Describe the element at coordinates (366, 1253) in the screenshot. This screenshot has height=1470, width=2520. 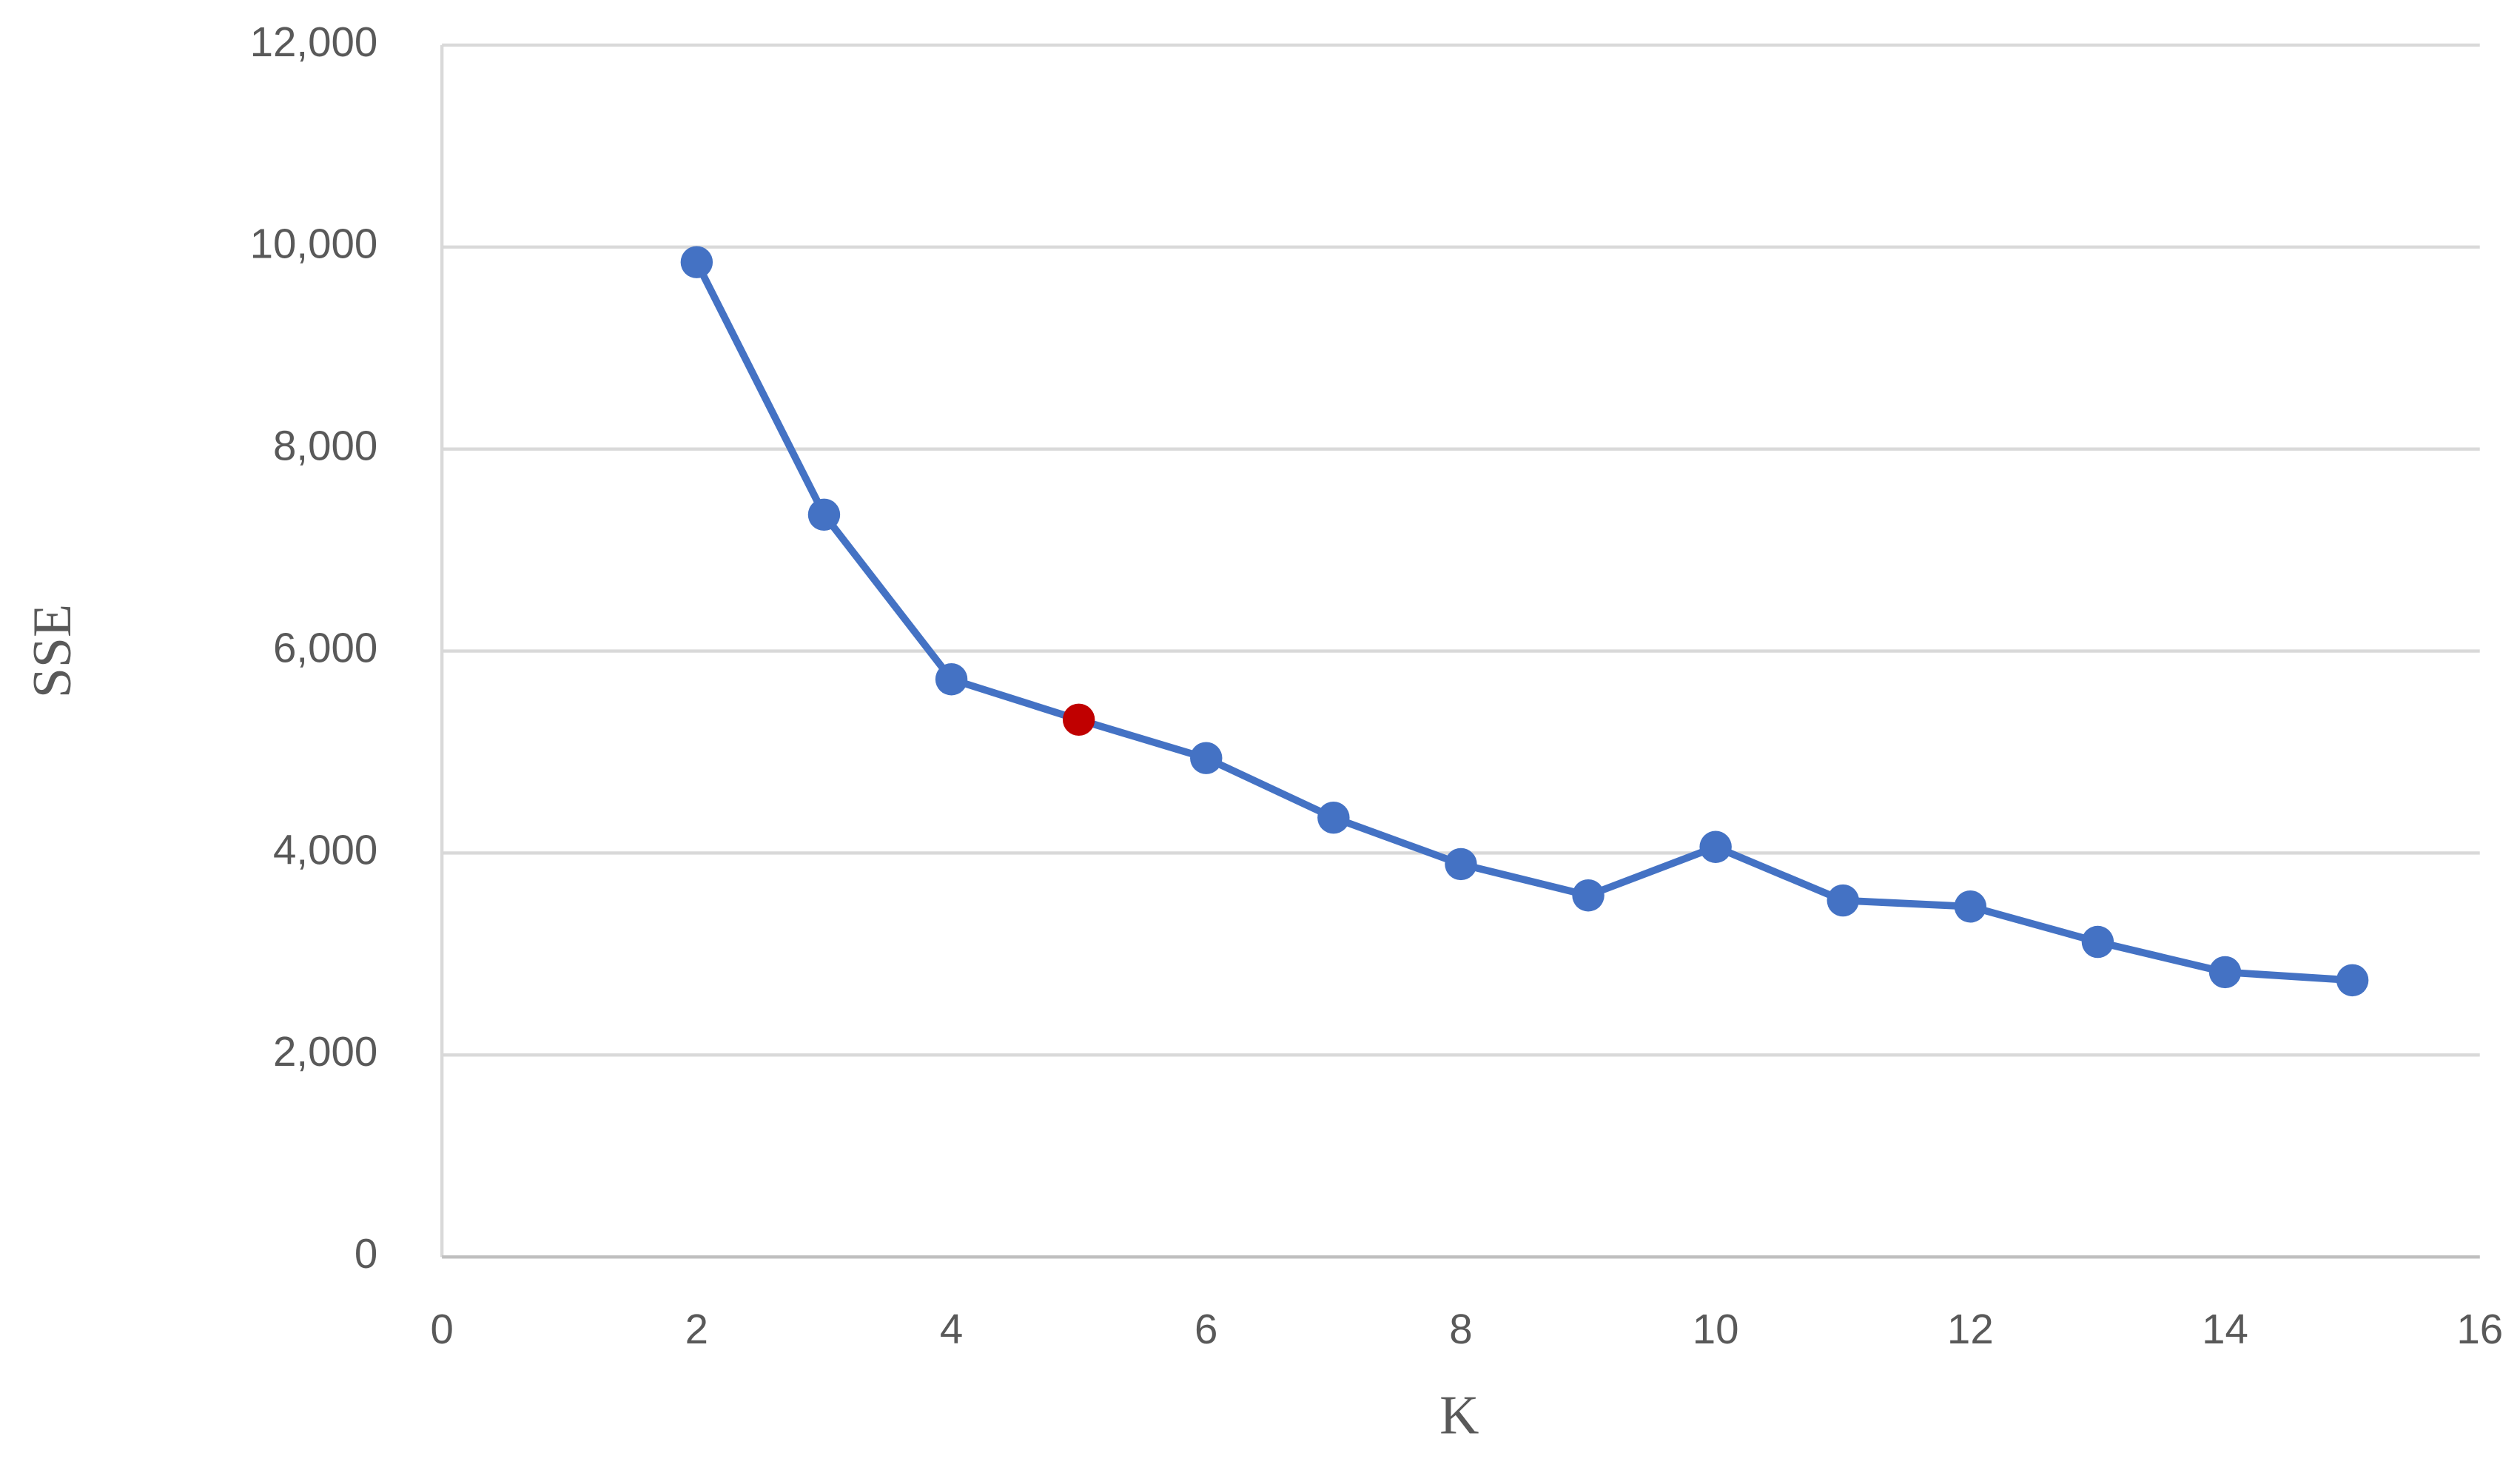
I see `y-tick-label: 0` at that location.